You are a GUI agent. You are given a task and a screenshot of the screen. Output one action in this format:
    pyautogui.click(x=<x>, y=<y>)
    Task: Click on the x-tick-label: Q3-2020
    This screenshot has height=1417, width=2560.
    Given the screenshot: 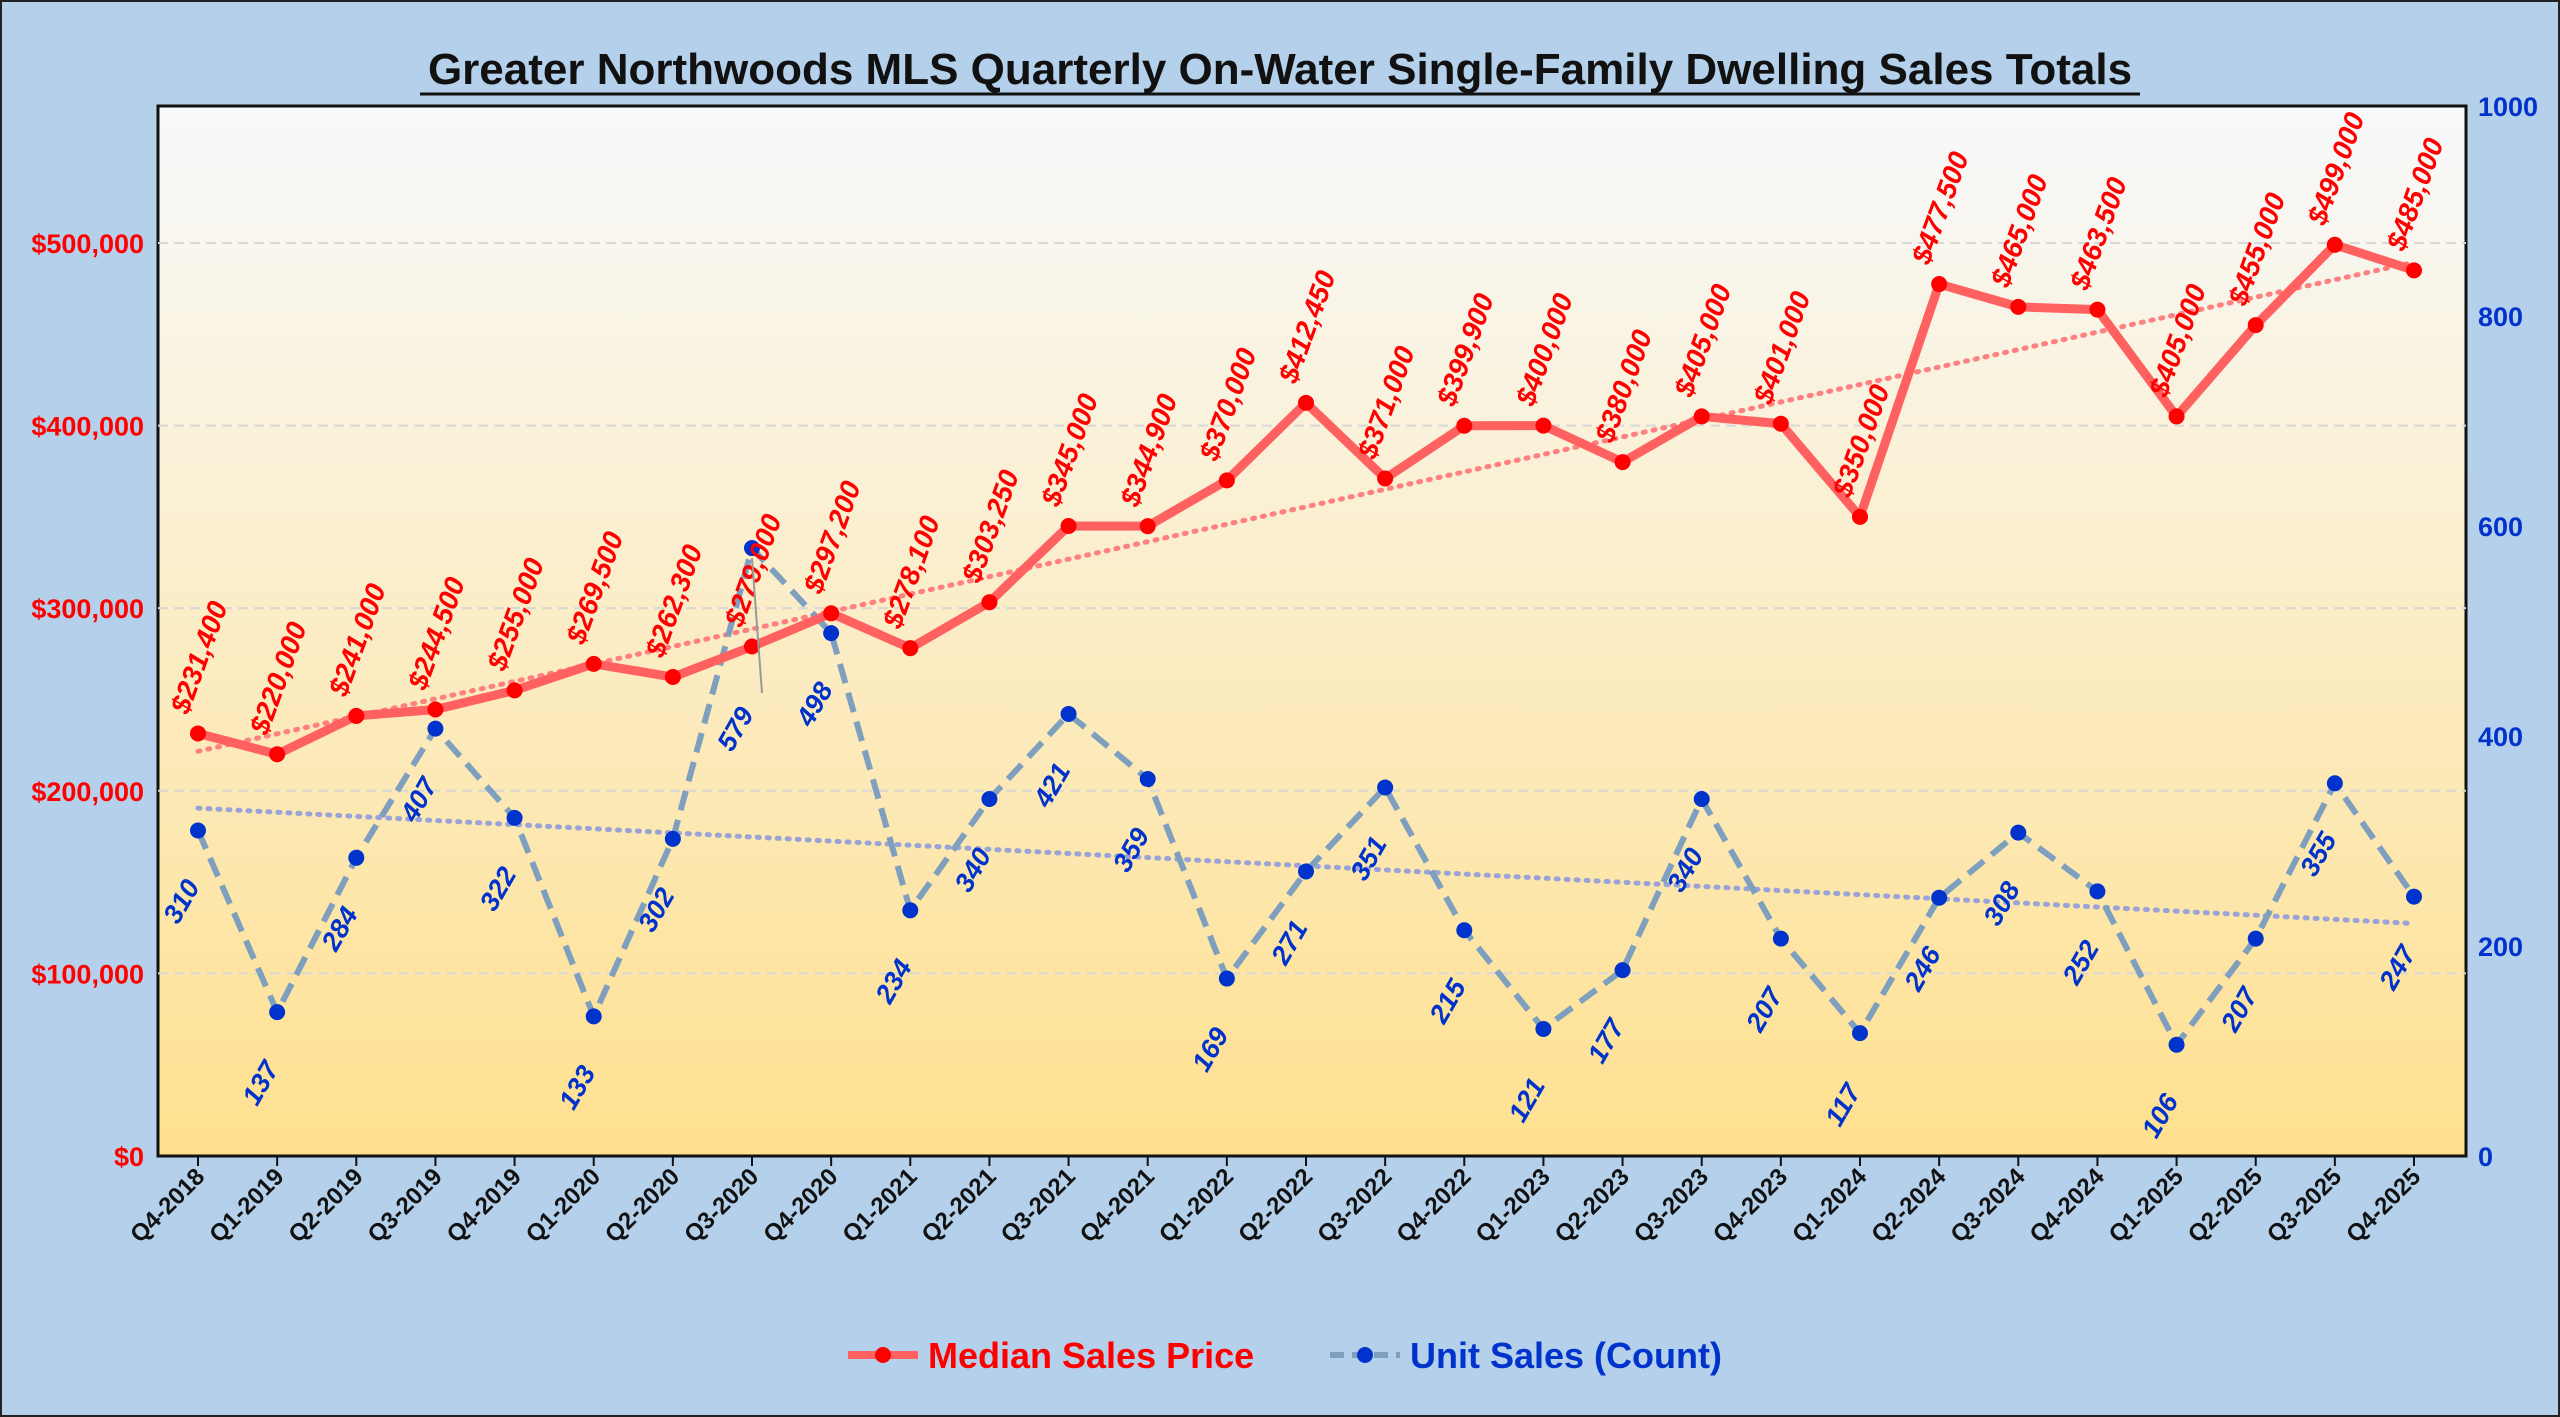 What is the action you would take?
    pyautogui.click(x=721, y=1205)
    